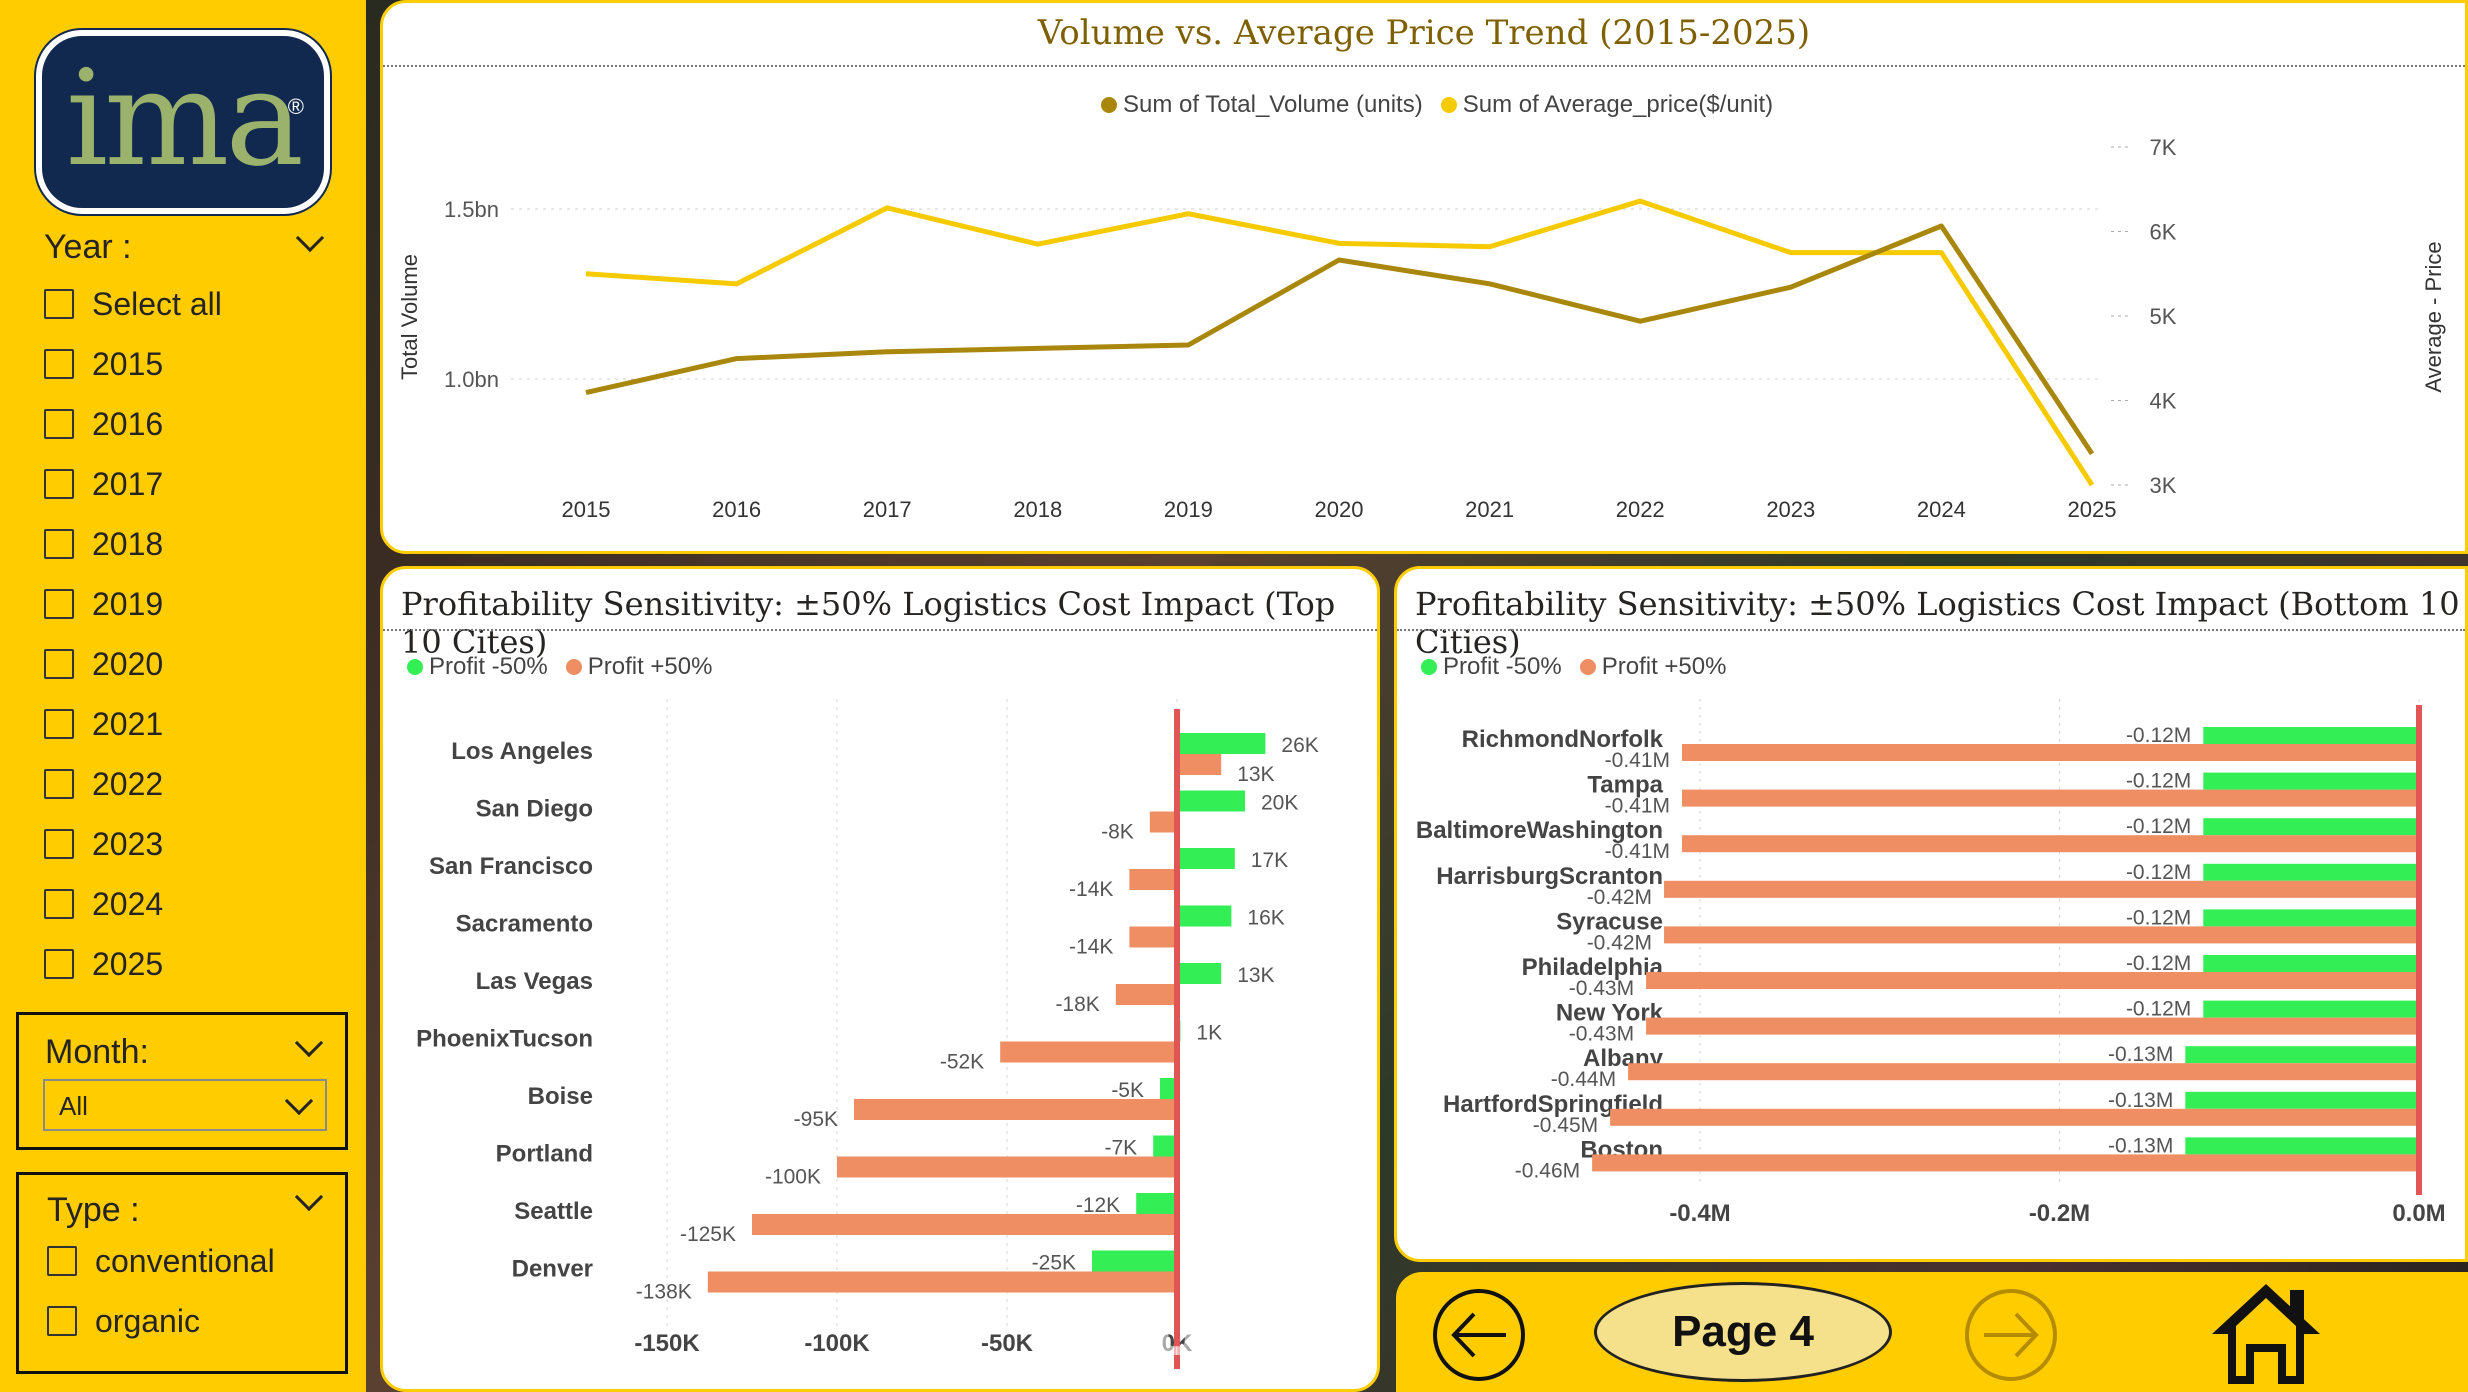 This screenshot has height=1392, width=2468. Describe the element at coordinates (103, 604) in the screenshot. I see `year-option: 2019` at that location.